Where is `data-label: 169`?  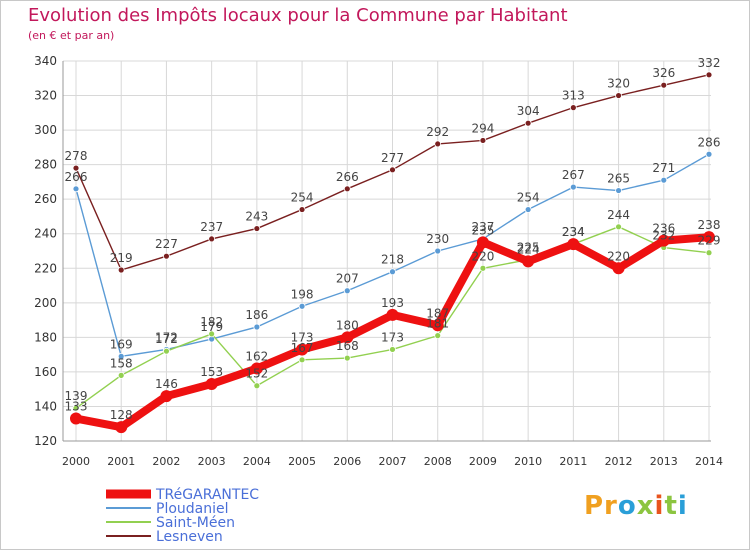
data-label: 169 is located at coordinates (121, 344).